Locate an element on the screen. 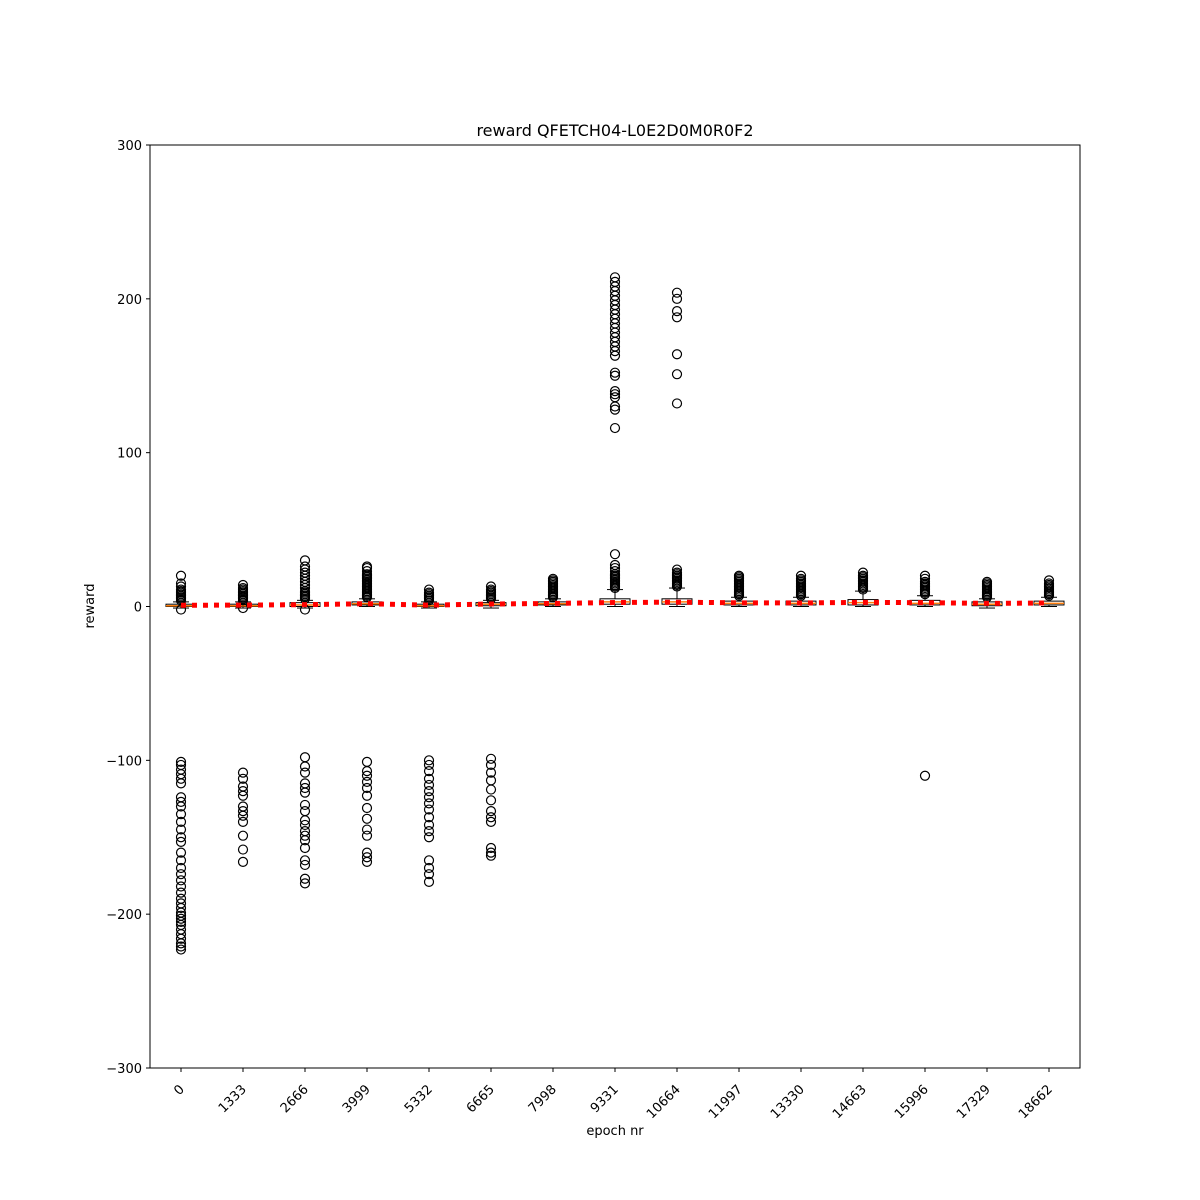  chart-title: reward QFETCH04-L0E2D0M0R0F2 is located at coordinates (614, 130).